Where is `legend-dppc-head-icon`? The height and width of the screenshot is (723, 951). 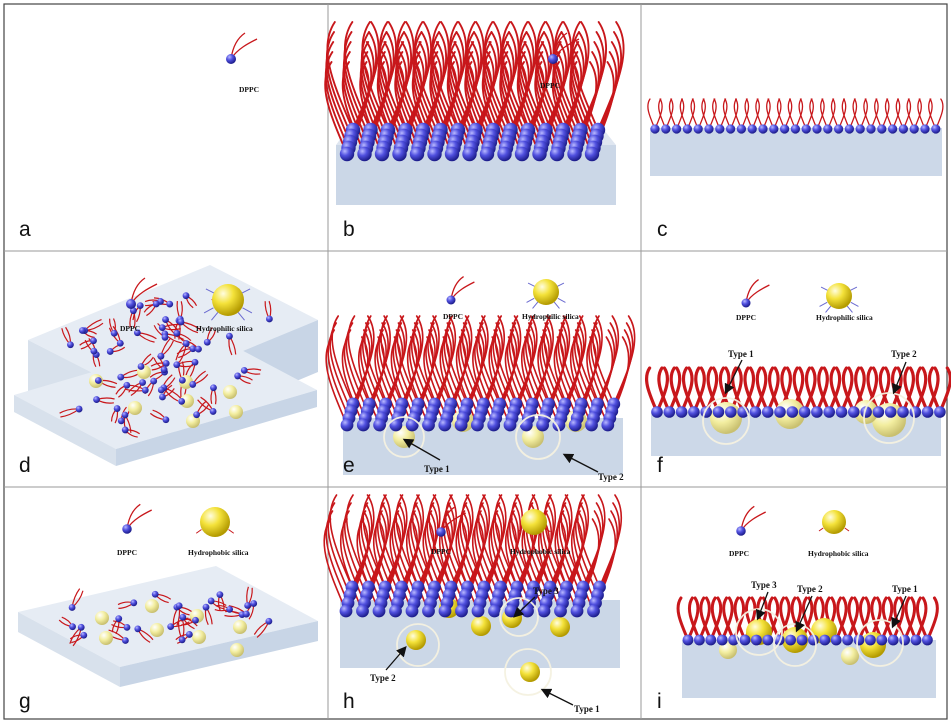 legend-dppc-head-icon is located at coordinates (231, 59).